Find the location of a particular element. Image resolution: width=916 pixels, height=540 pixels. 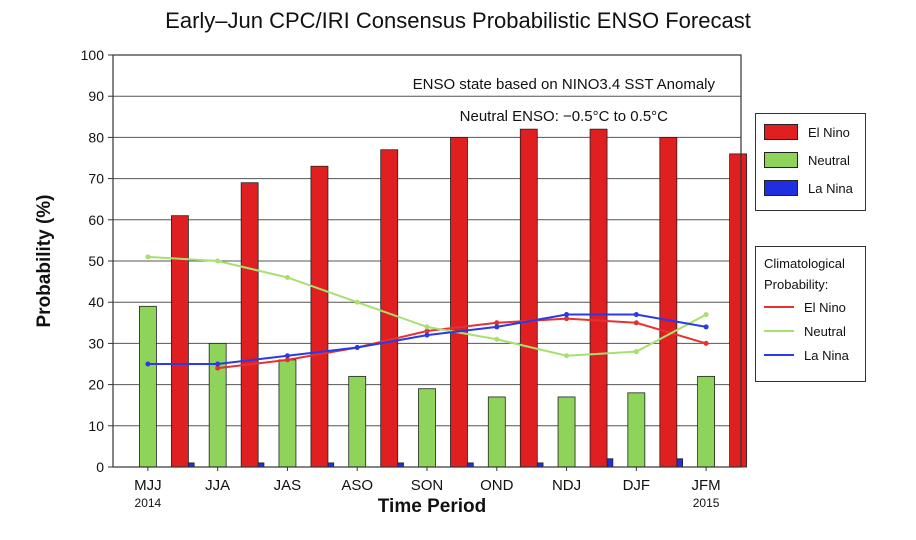

y-tick-label: 100 is located at coordinates (93, 55).